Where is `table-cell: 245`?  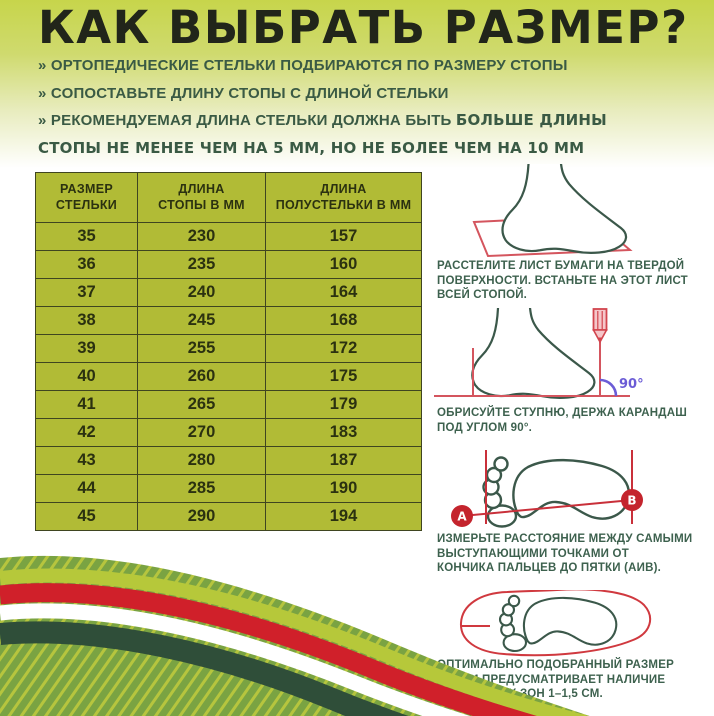 table-cell: 245 is located at coordinates (201, 320).